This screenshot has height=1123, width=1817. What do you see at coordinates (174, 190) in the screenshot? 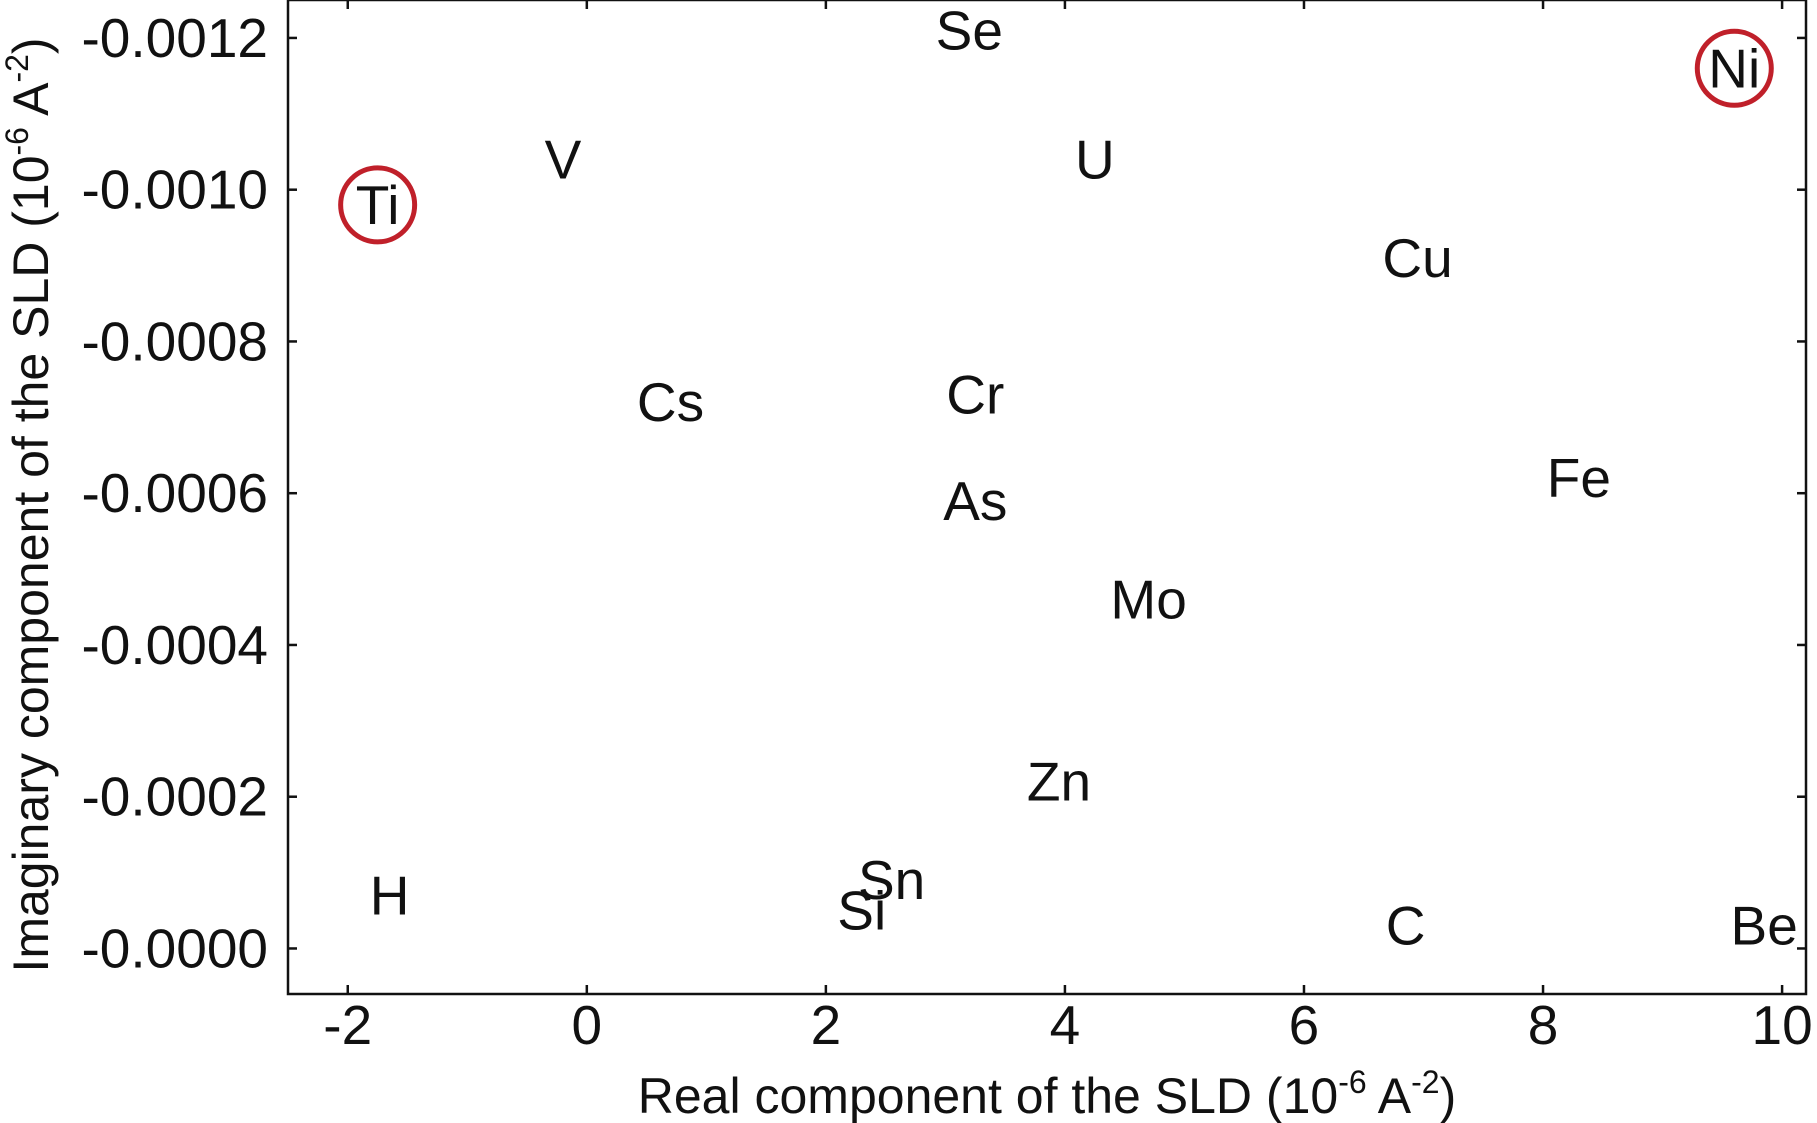
I see `y-tick-label: -0.0010` at bounding box center [174, 190].